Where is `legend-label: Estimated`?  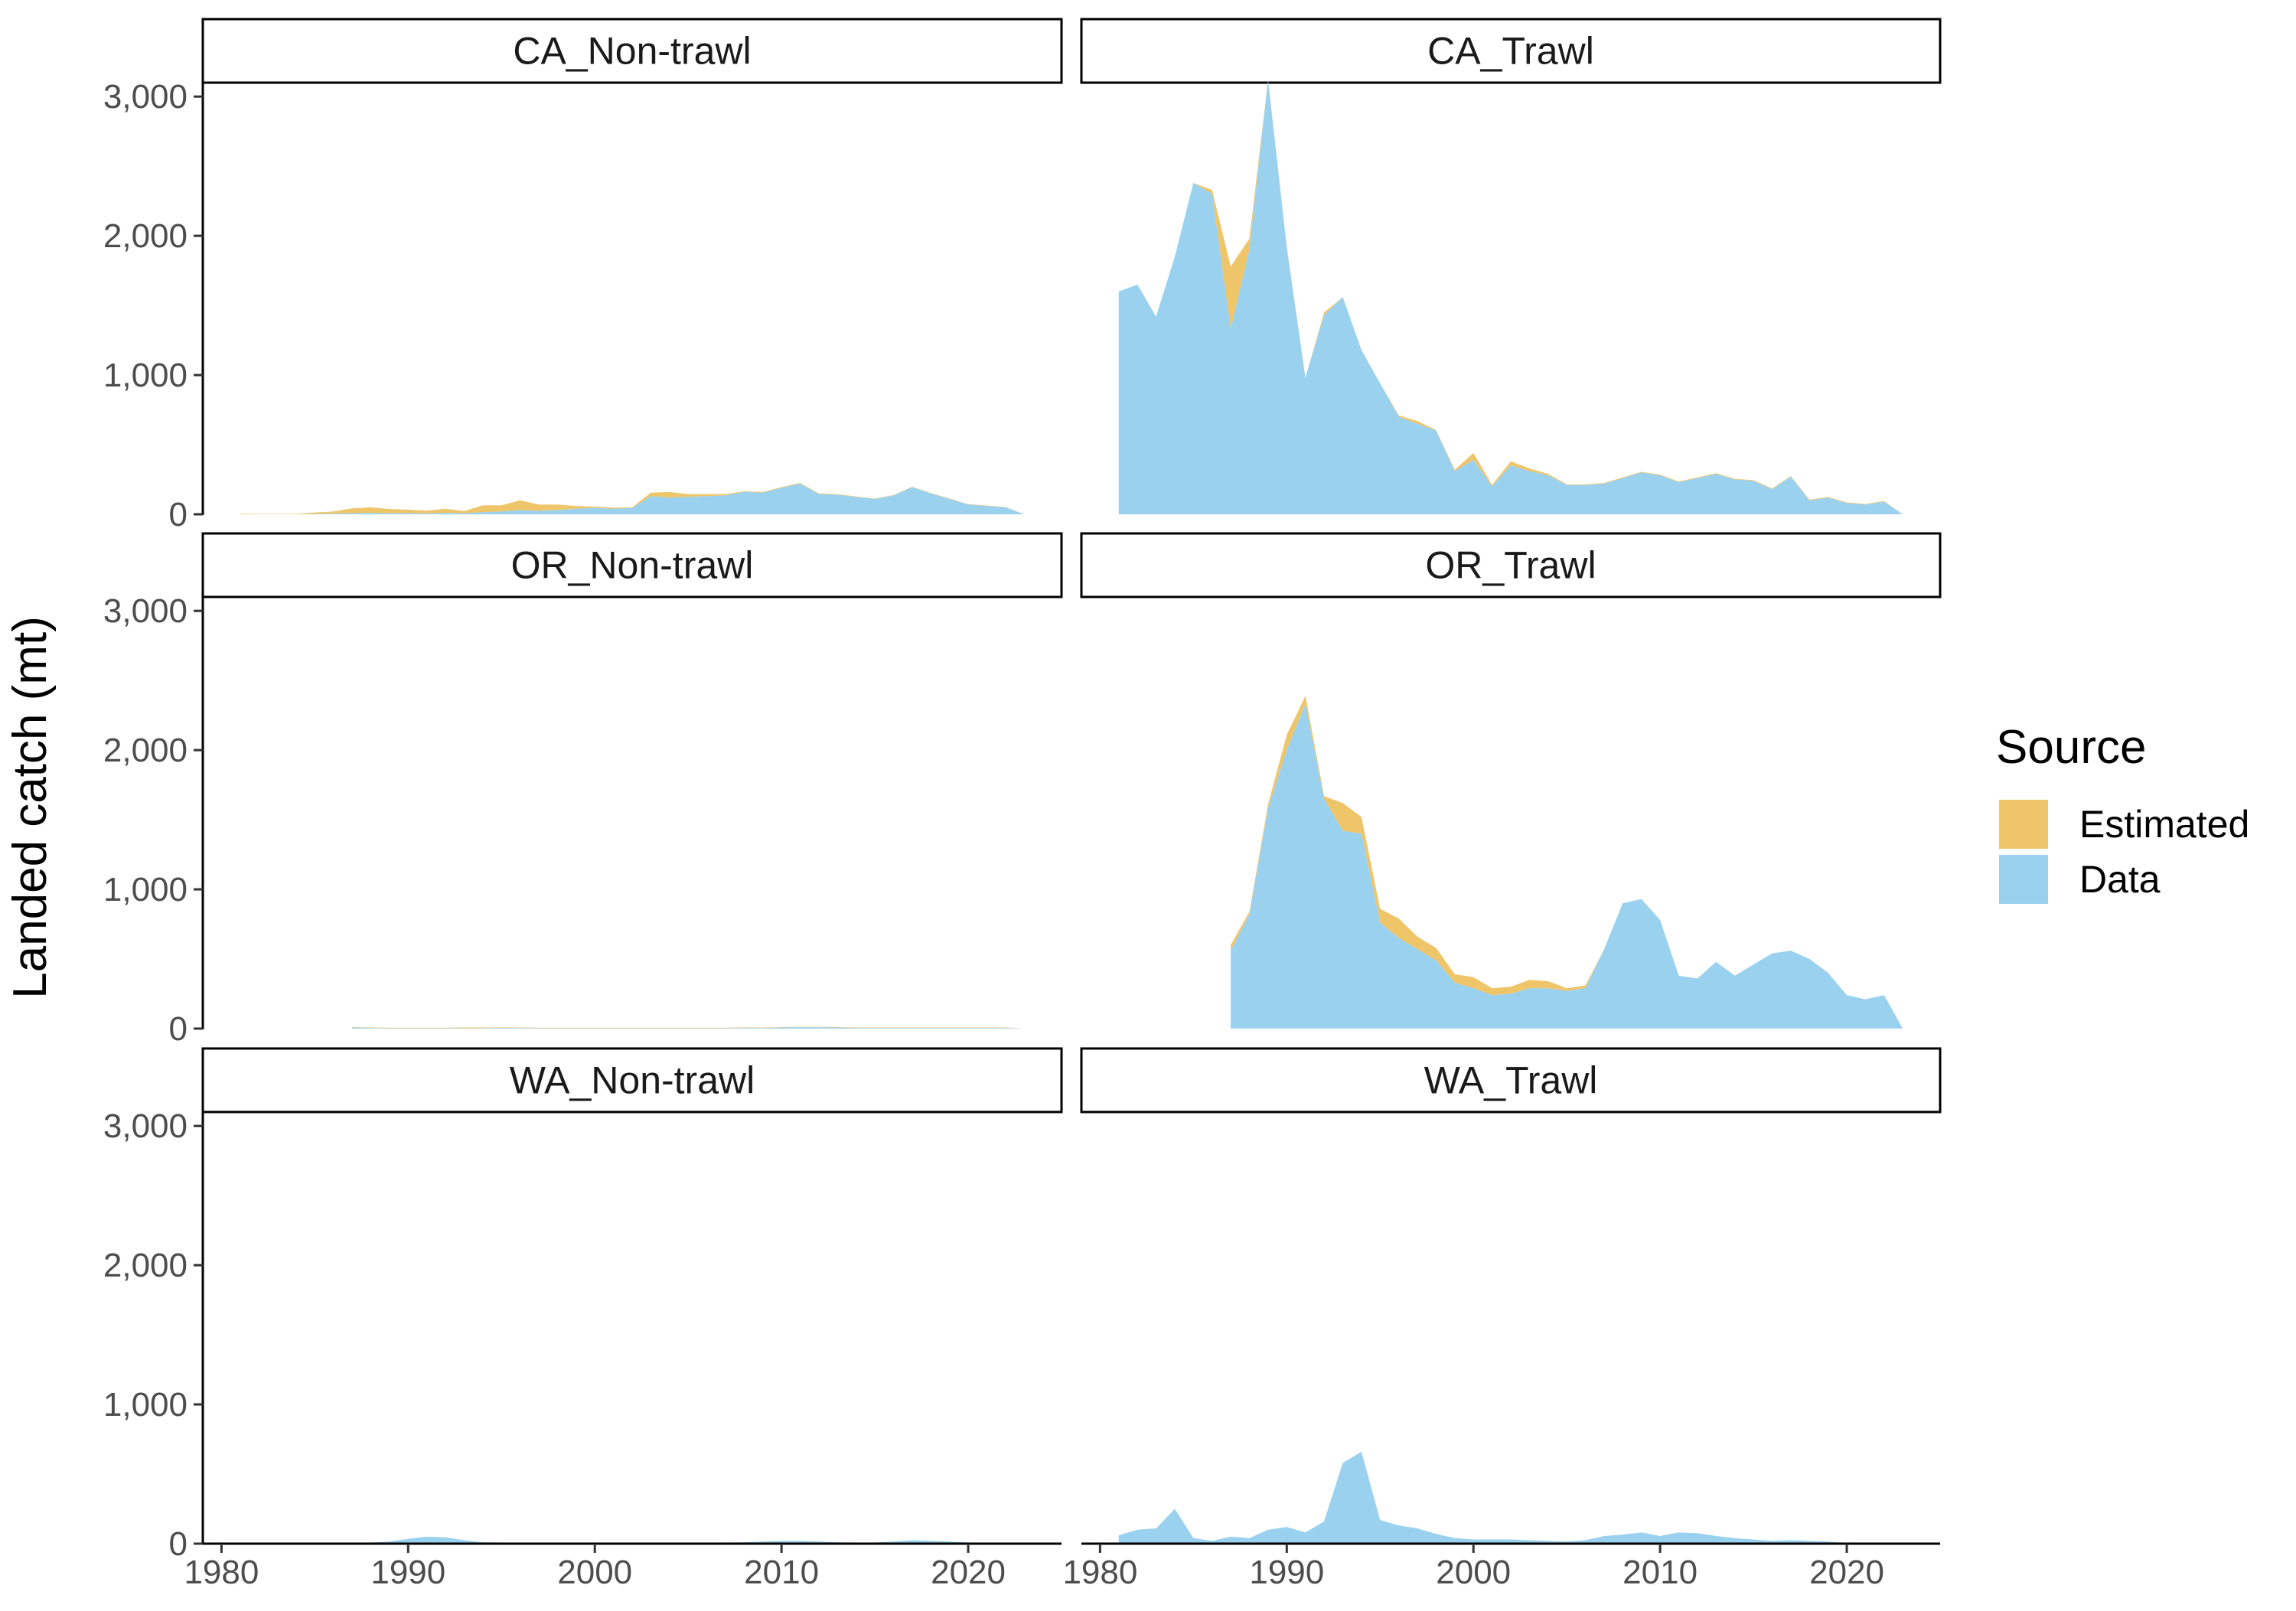 legend-label: Estimated is located at coordinates (2164, 824).